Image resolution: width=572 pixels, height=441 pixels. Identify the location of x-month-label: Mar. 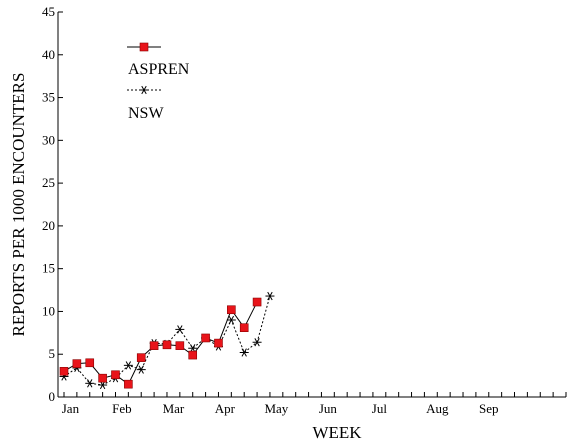
(174, 408).